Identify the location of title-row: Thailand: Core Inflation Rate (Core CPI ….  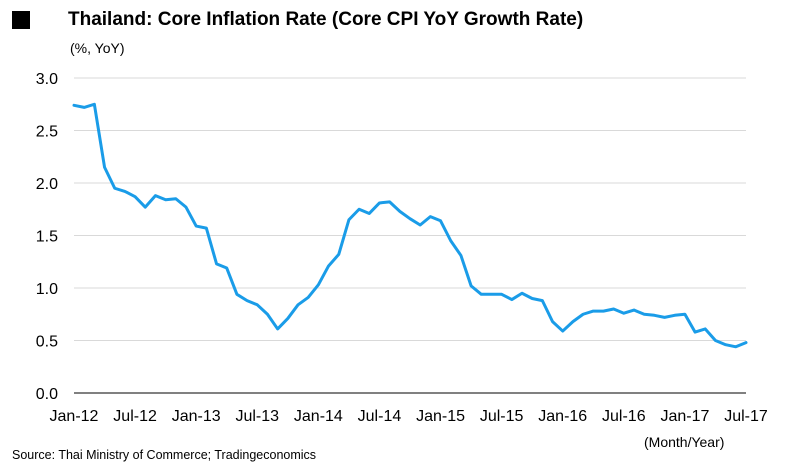
(297, 20).